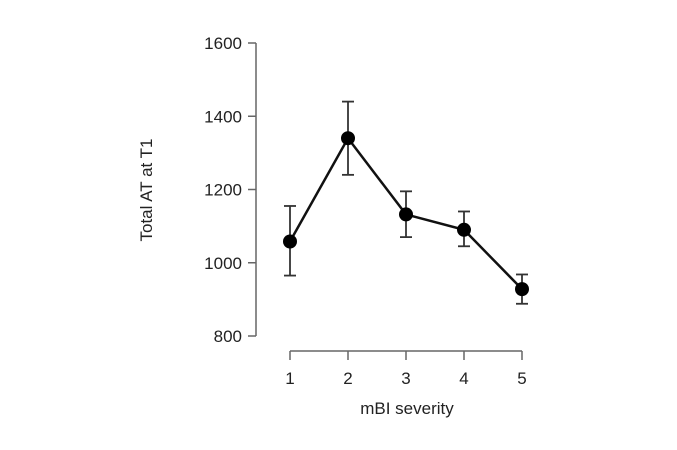  Describe the element at coordinates (228, 336) in the screenshot. I see `y-tick-label: 800` at that location.